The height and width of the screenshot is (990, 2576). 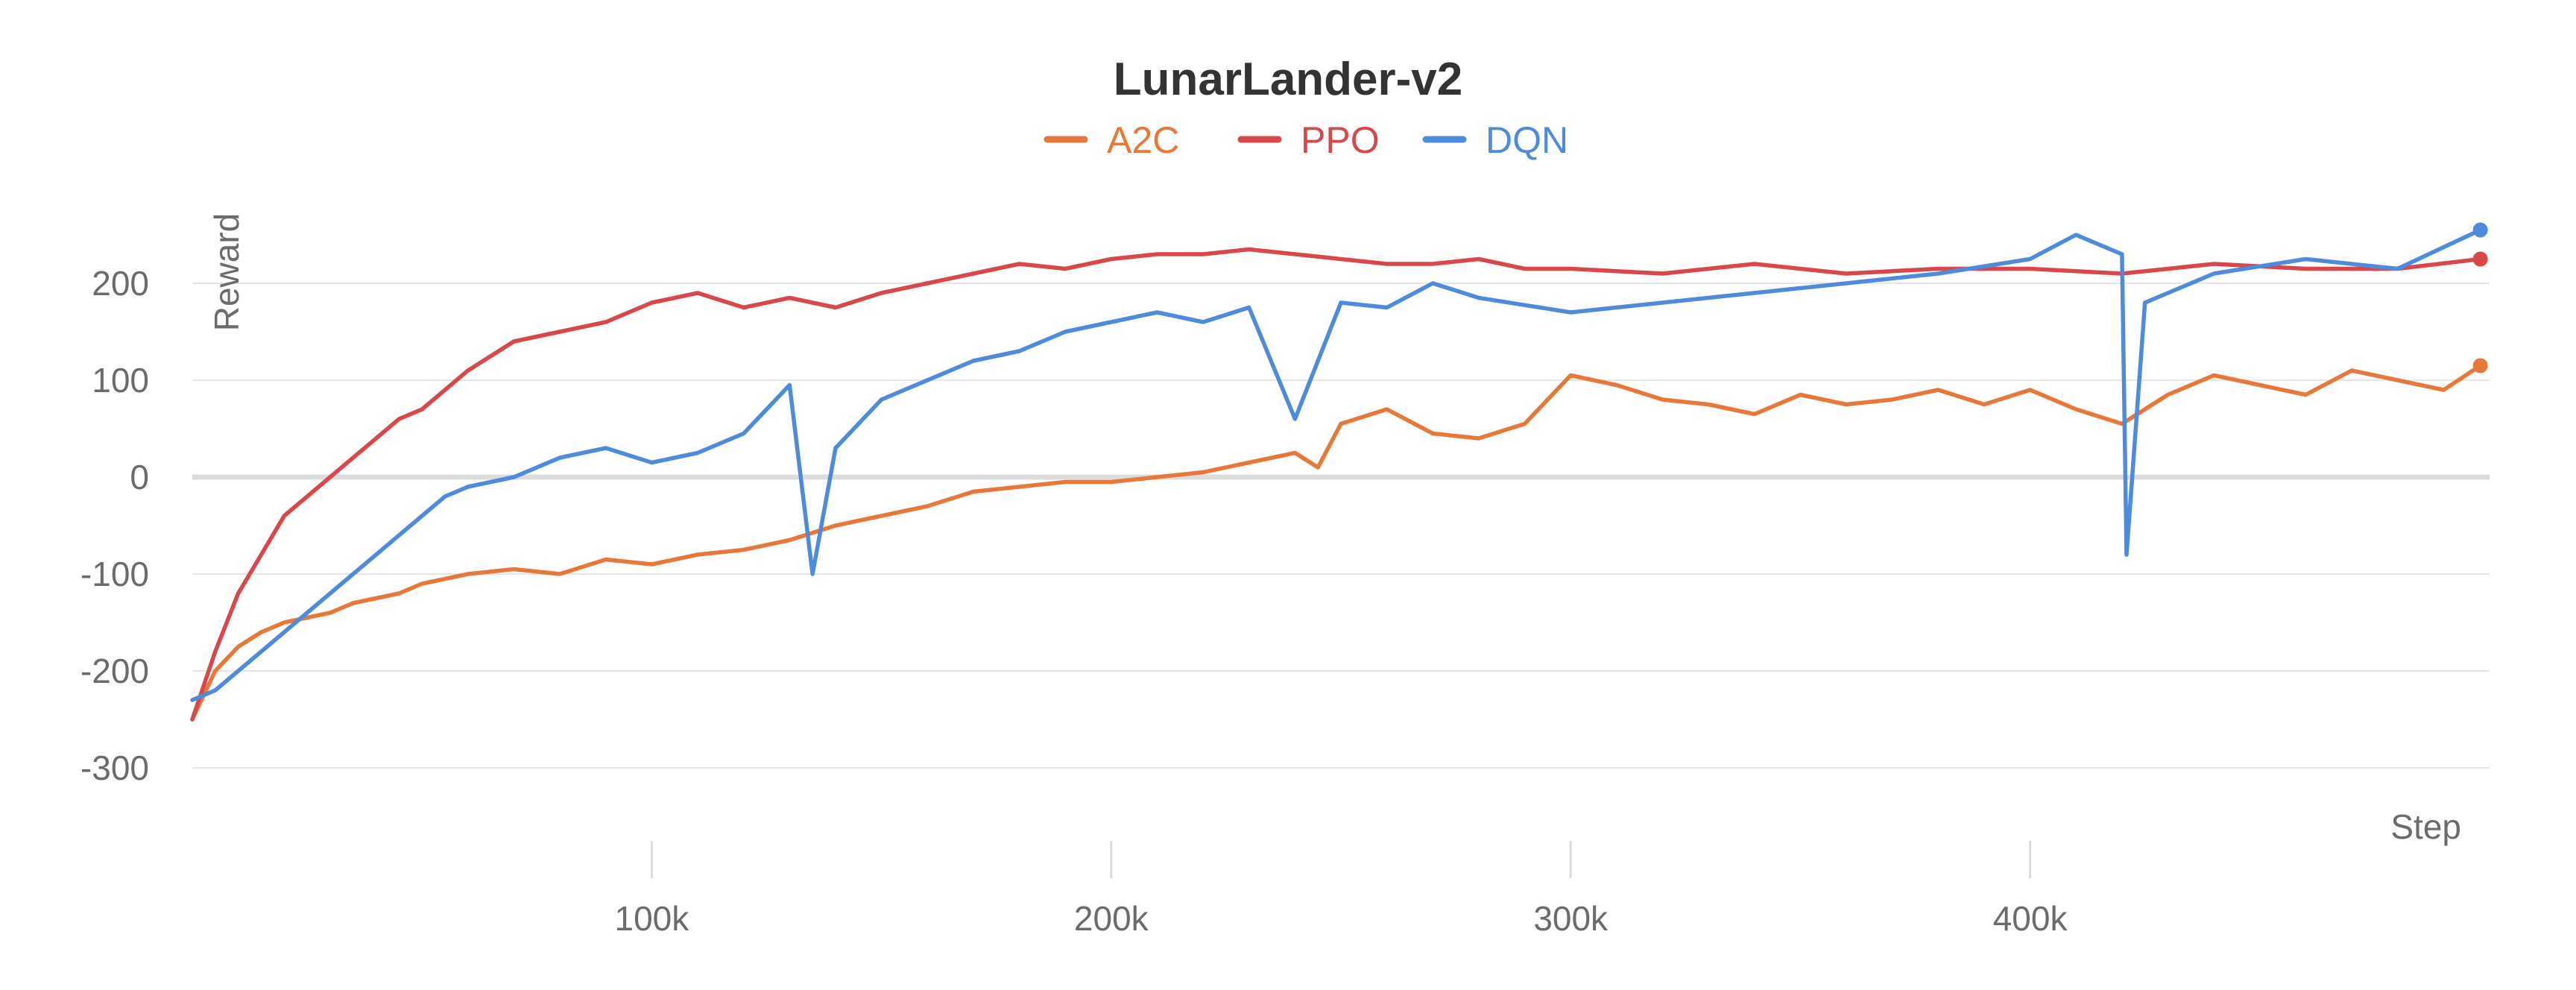 What do you see at coordinates (114, 768) in the screenshot?
I see `y-tick-label: -300` at bounding box center [114, 768].